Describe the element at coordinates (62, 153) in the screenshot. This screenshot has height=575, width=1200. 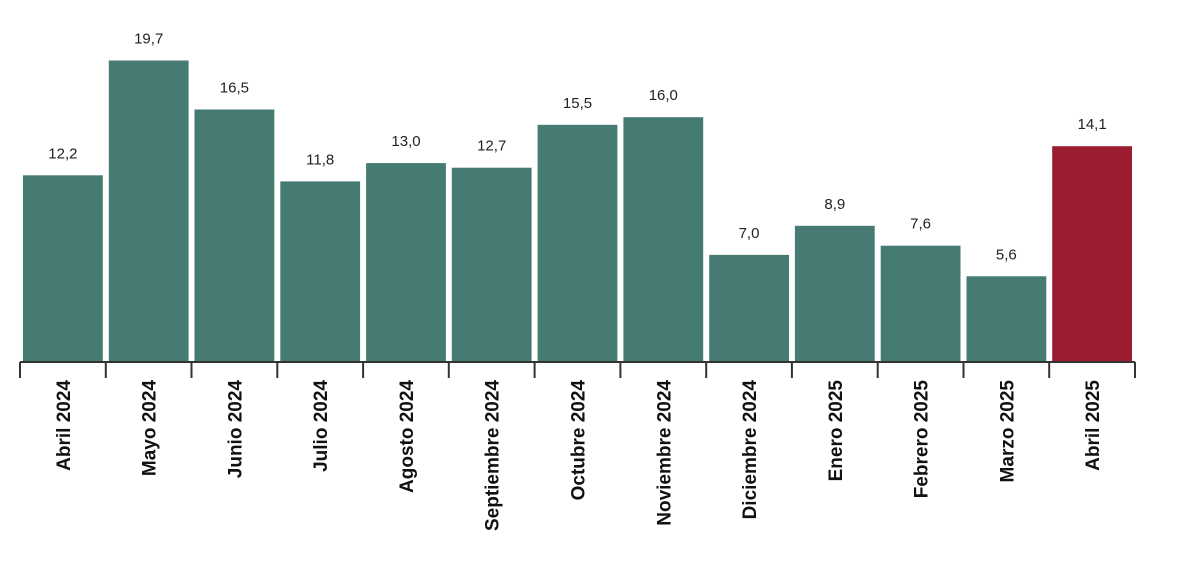
I see `bar-value-label: 12,2` at that location.